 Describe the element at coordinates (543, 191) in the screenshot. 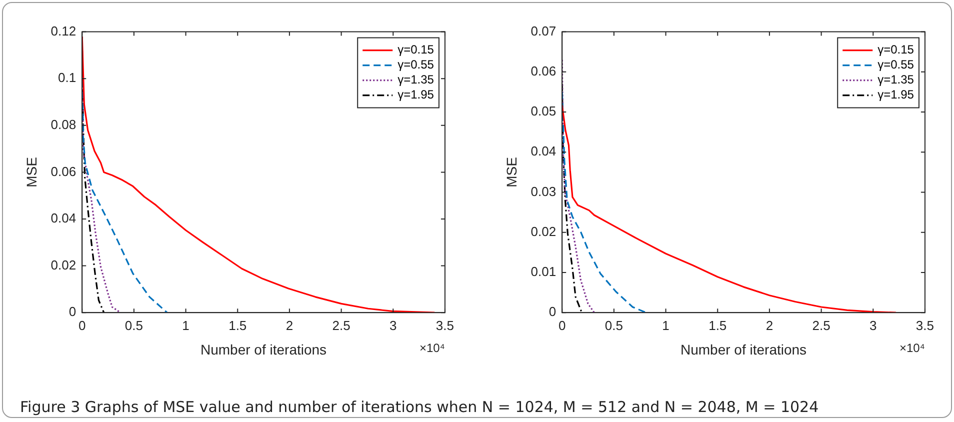

I see `y-tick-label: 0.03` at that location.